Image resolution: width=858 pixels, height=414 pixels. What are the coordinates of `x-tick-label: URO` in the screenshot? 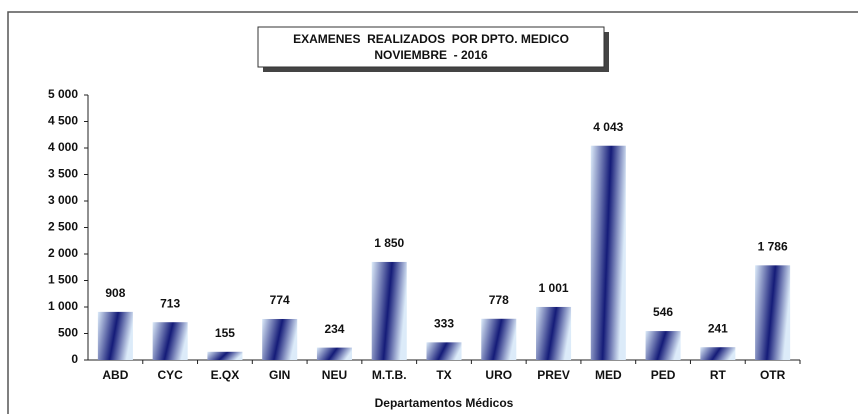 It's located at (498, 375).